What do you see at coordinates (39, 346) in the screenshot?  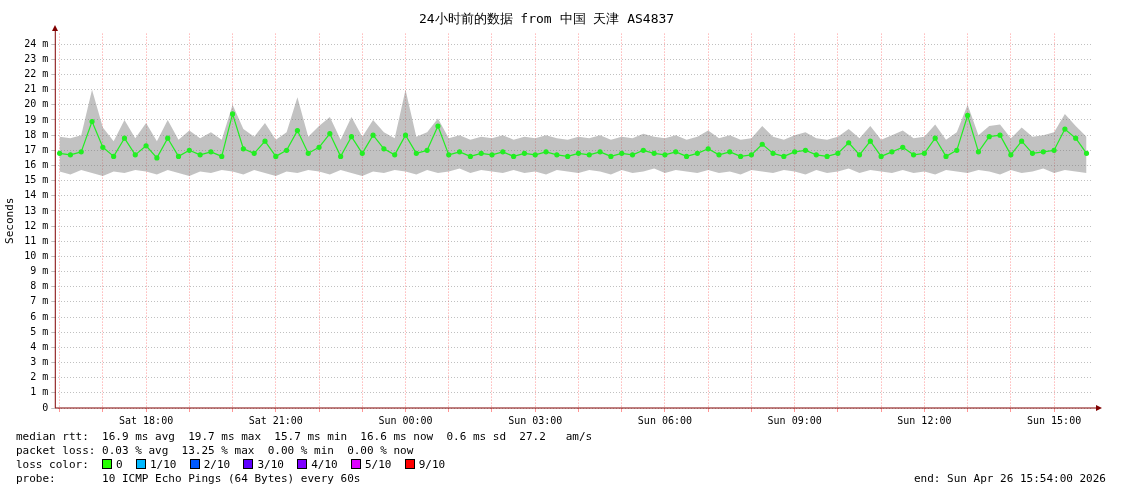 I see `y-tick-label: 4 m` at bounding box center [39, 346].